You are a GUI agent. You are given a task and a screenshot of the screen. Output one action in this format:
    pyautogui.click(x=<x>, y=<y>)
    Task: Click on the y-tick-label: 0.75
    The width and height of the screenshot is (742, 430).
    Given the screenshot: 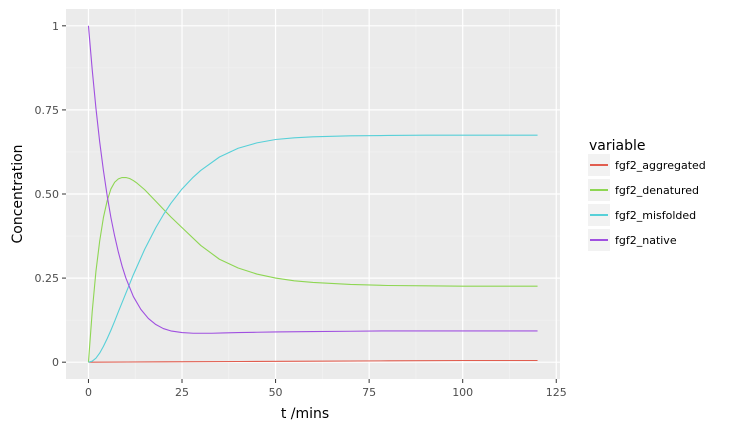 What is the action you would take?
    pyautogui.click(x=47, y=110)
    